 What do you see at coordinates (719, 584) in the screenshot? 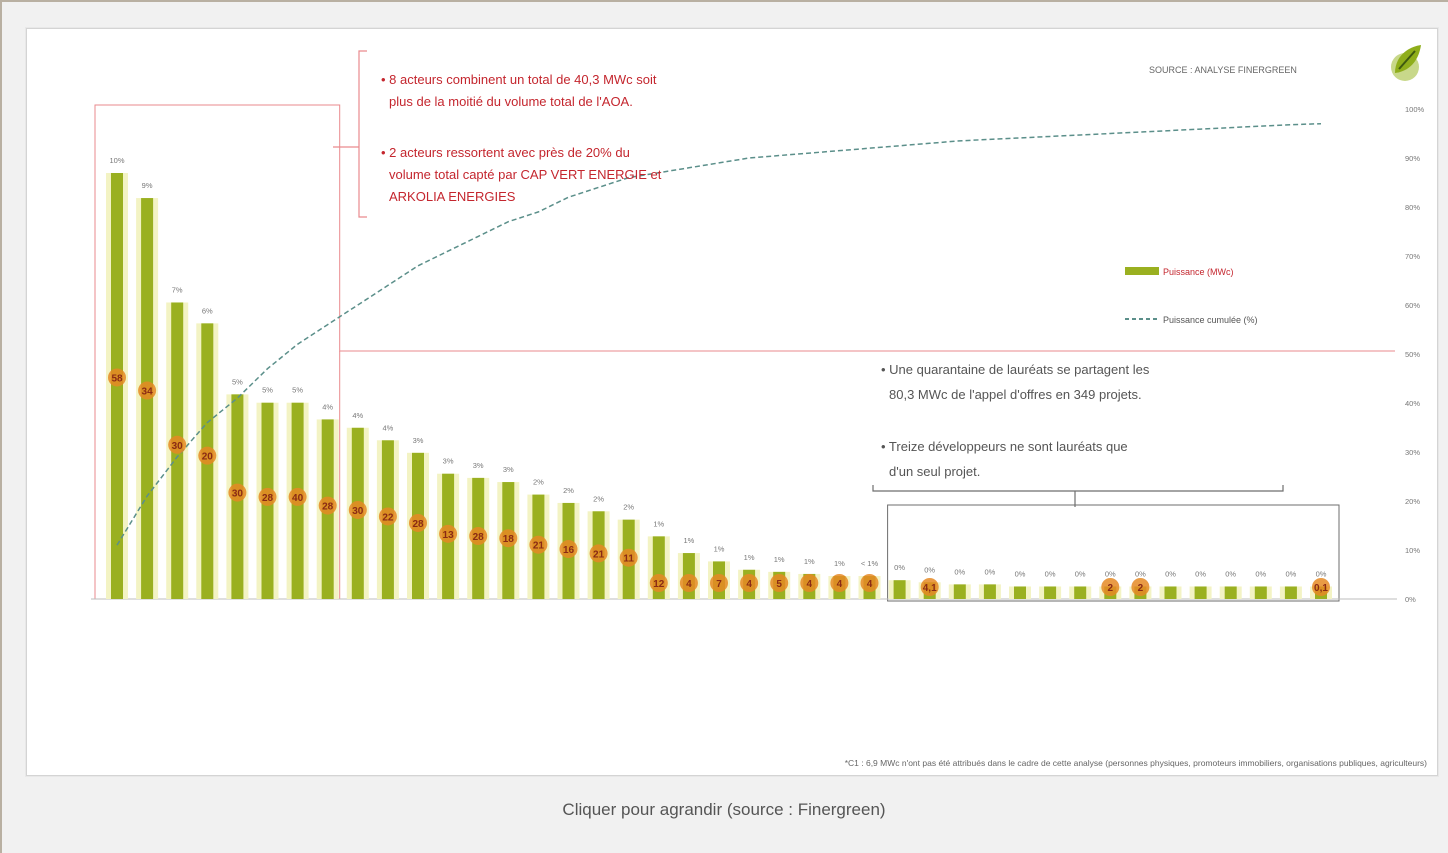
I see `bar-count-label: 7` at bounding box center [719, 584].